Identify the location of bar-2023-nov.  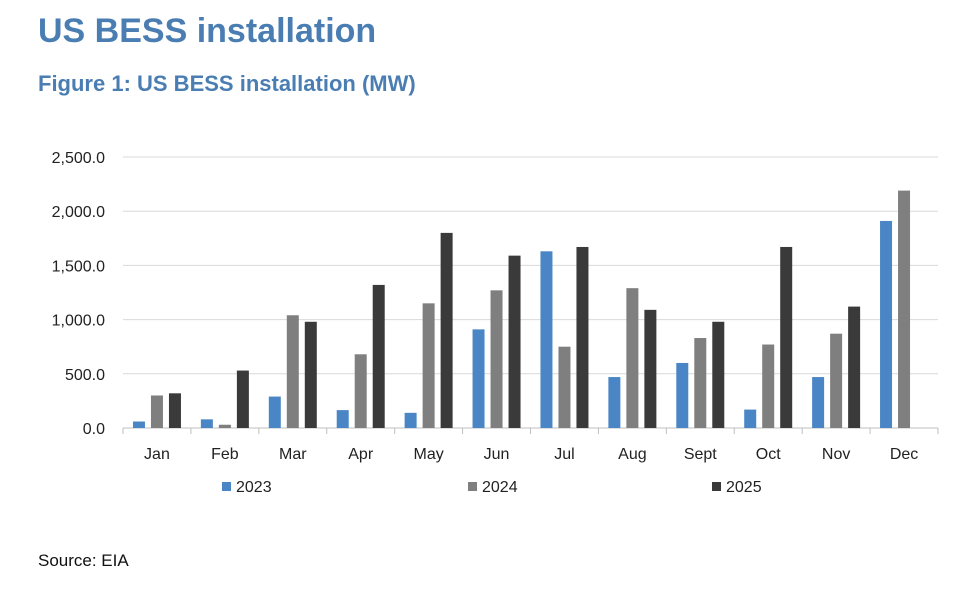
(818, 402).